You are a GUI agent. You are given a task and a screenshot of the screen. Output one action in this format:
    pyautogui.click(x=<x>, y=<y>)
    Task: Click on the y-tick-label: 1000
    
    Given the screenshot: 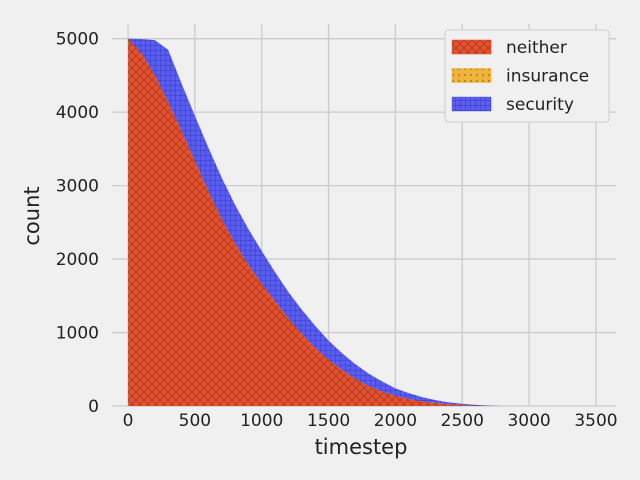 What is the action you would take?
    pyautogui.click(x=77, y=334)
    